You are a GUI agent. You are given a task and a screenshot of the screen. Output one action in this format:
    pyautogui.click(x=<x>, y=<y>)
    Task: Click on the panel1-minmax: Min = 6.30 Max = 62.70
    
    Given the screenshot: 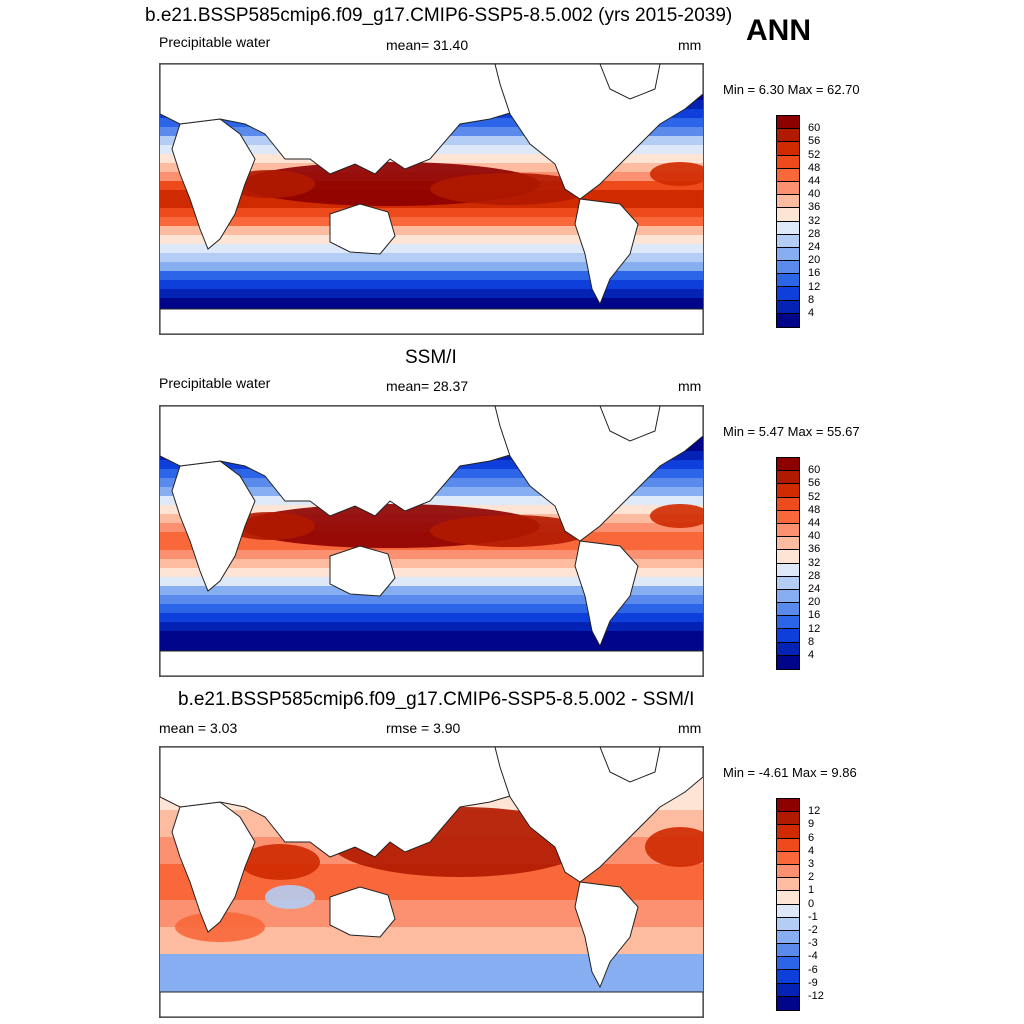 What is the action you would take?
    pyautogui.click(x=791, y=89)
    